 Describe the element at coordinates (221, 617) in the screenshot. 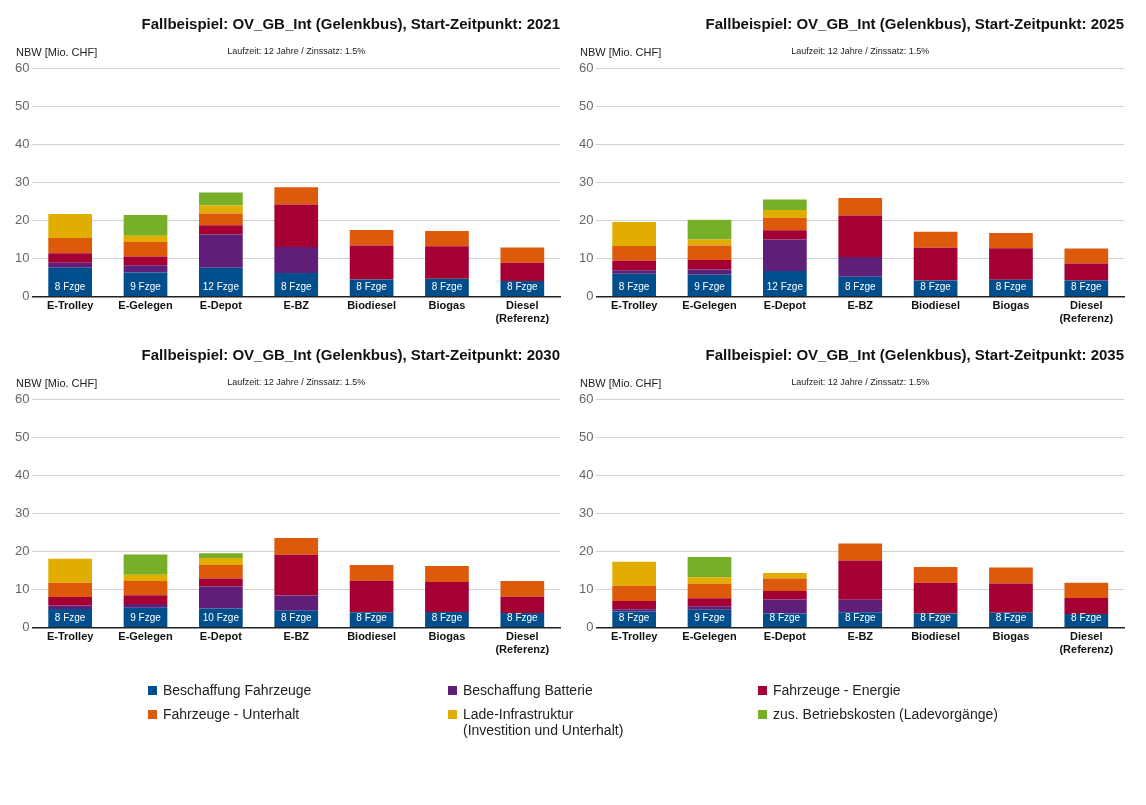

I see `annotation: 10 Fzge` at that location.